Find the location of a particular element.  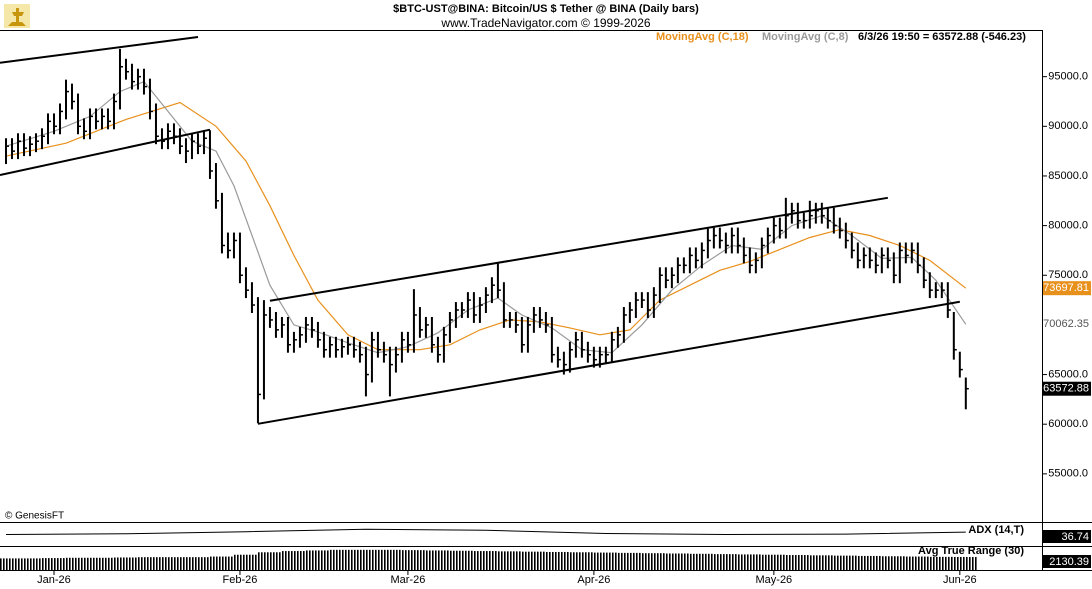

legend-entry: MovingAvg (C,8) is located at coordinates (805, 37).